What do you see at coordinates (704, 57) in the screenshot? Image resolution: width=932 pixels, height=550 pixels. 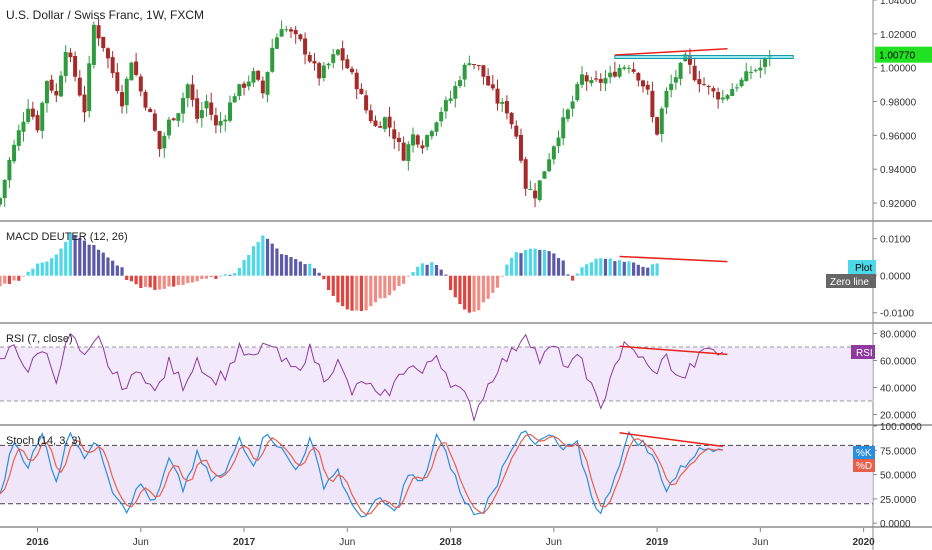 I see `resistance-zone` at bounding box center [704, 57].